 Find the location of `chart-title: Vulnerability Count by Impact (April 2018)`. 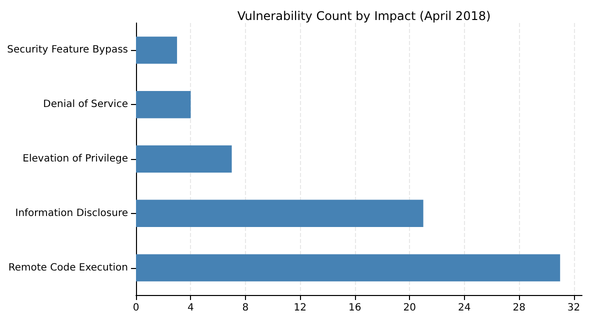

chart-title: Vulnerability Count by Impact (April 2018) is located at coordinates (364, 16).